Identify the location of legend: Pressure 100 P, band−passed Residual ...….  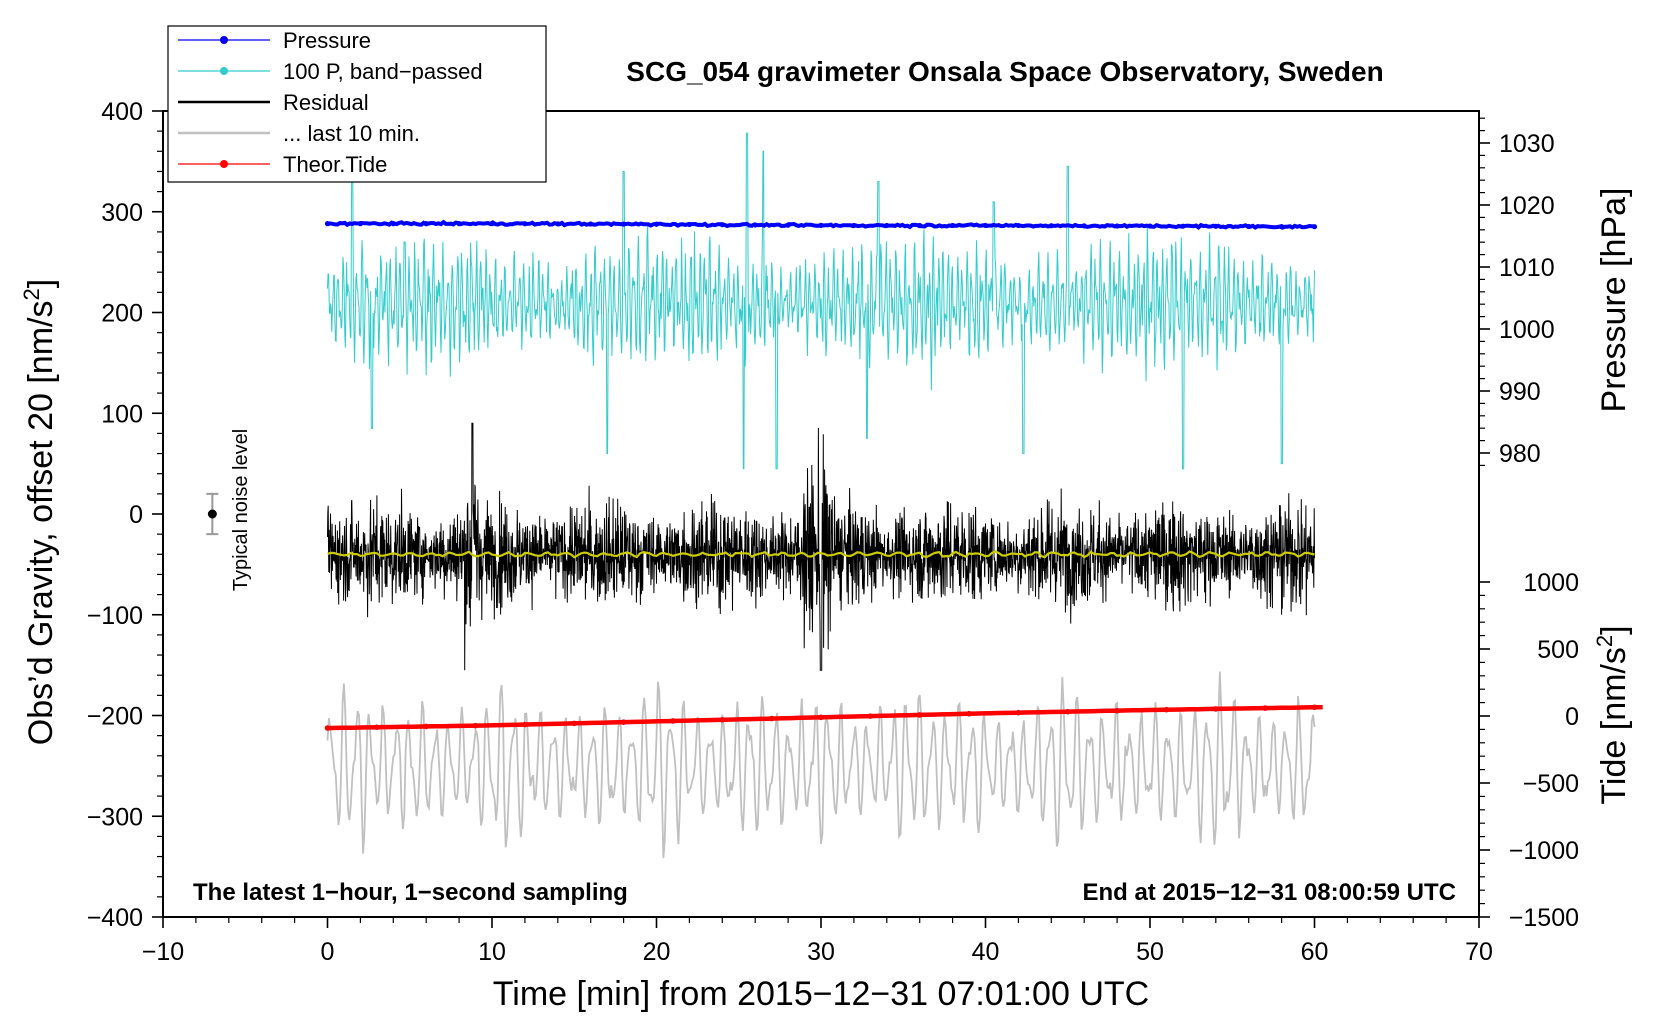
(357, 104).